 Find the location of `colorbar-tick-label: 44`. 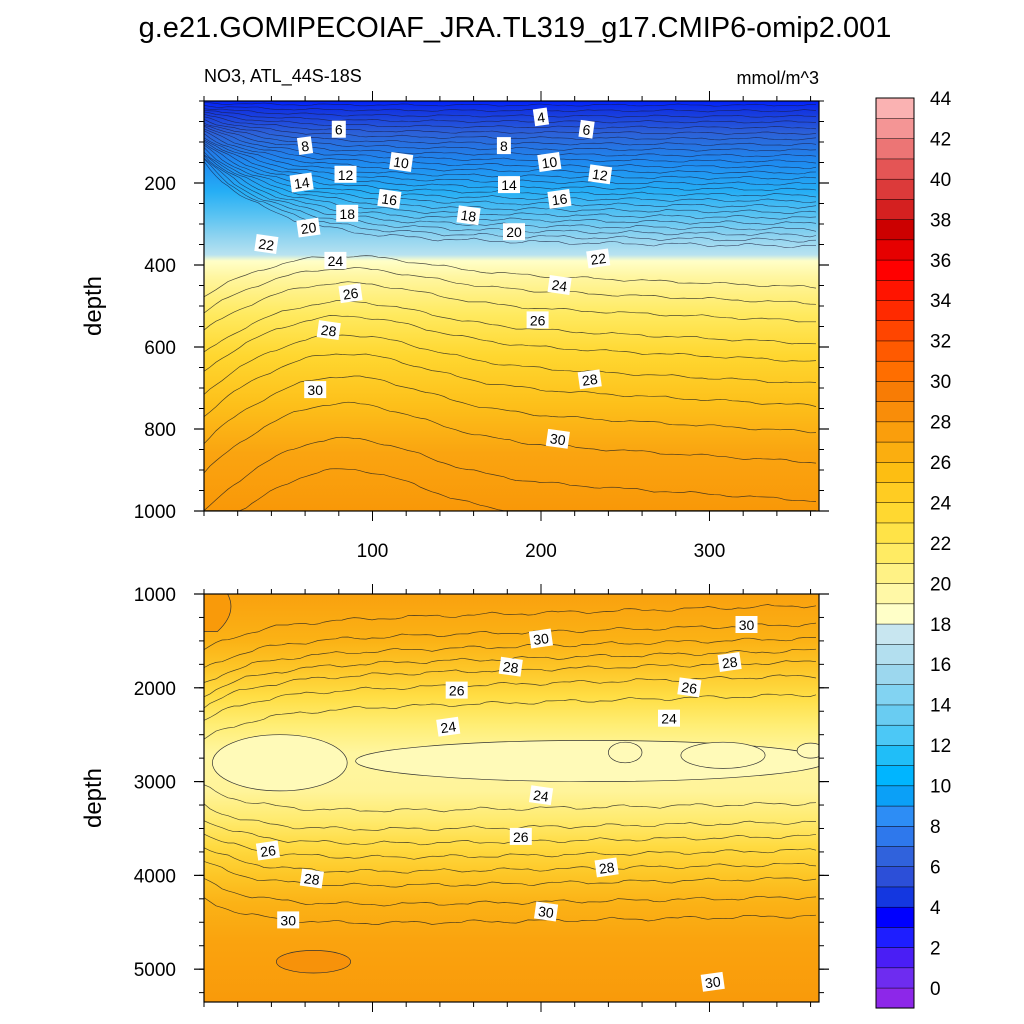

colorbar-tick-label: 44 is located at coordinates (941, 99).